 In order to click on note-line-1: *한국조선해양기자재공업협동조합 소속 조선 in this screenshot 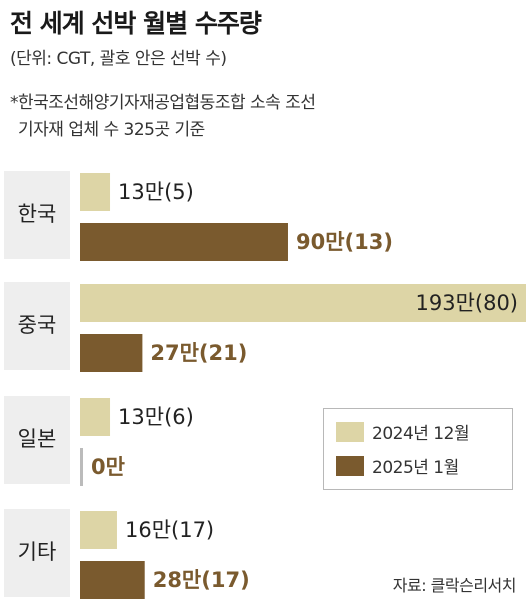, I will do `click(163, 103)`.